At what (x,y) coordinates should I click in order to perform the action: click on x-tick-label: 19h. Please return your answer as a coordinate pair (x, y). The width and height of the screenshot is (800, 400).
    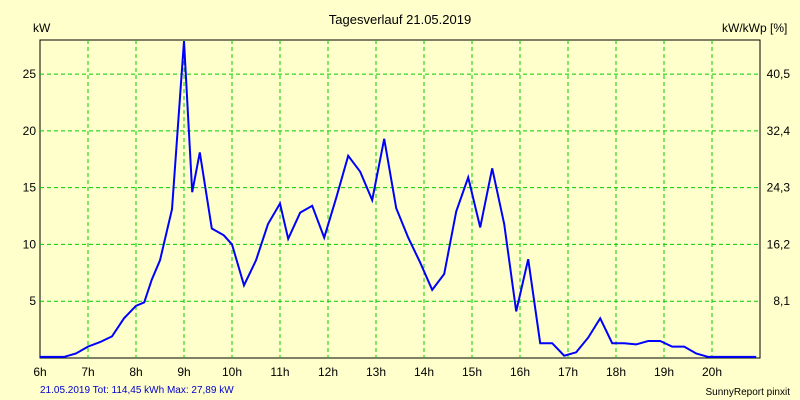
    Looking at the image, I should click on (664, 372).